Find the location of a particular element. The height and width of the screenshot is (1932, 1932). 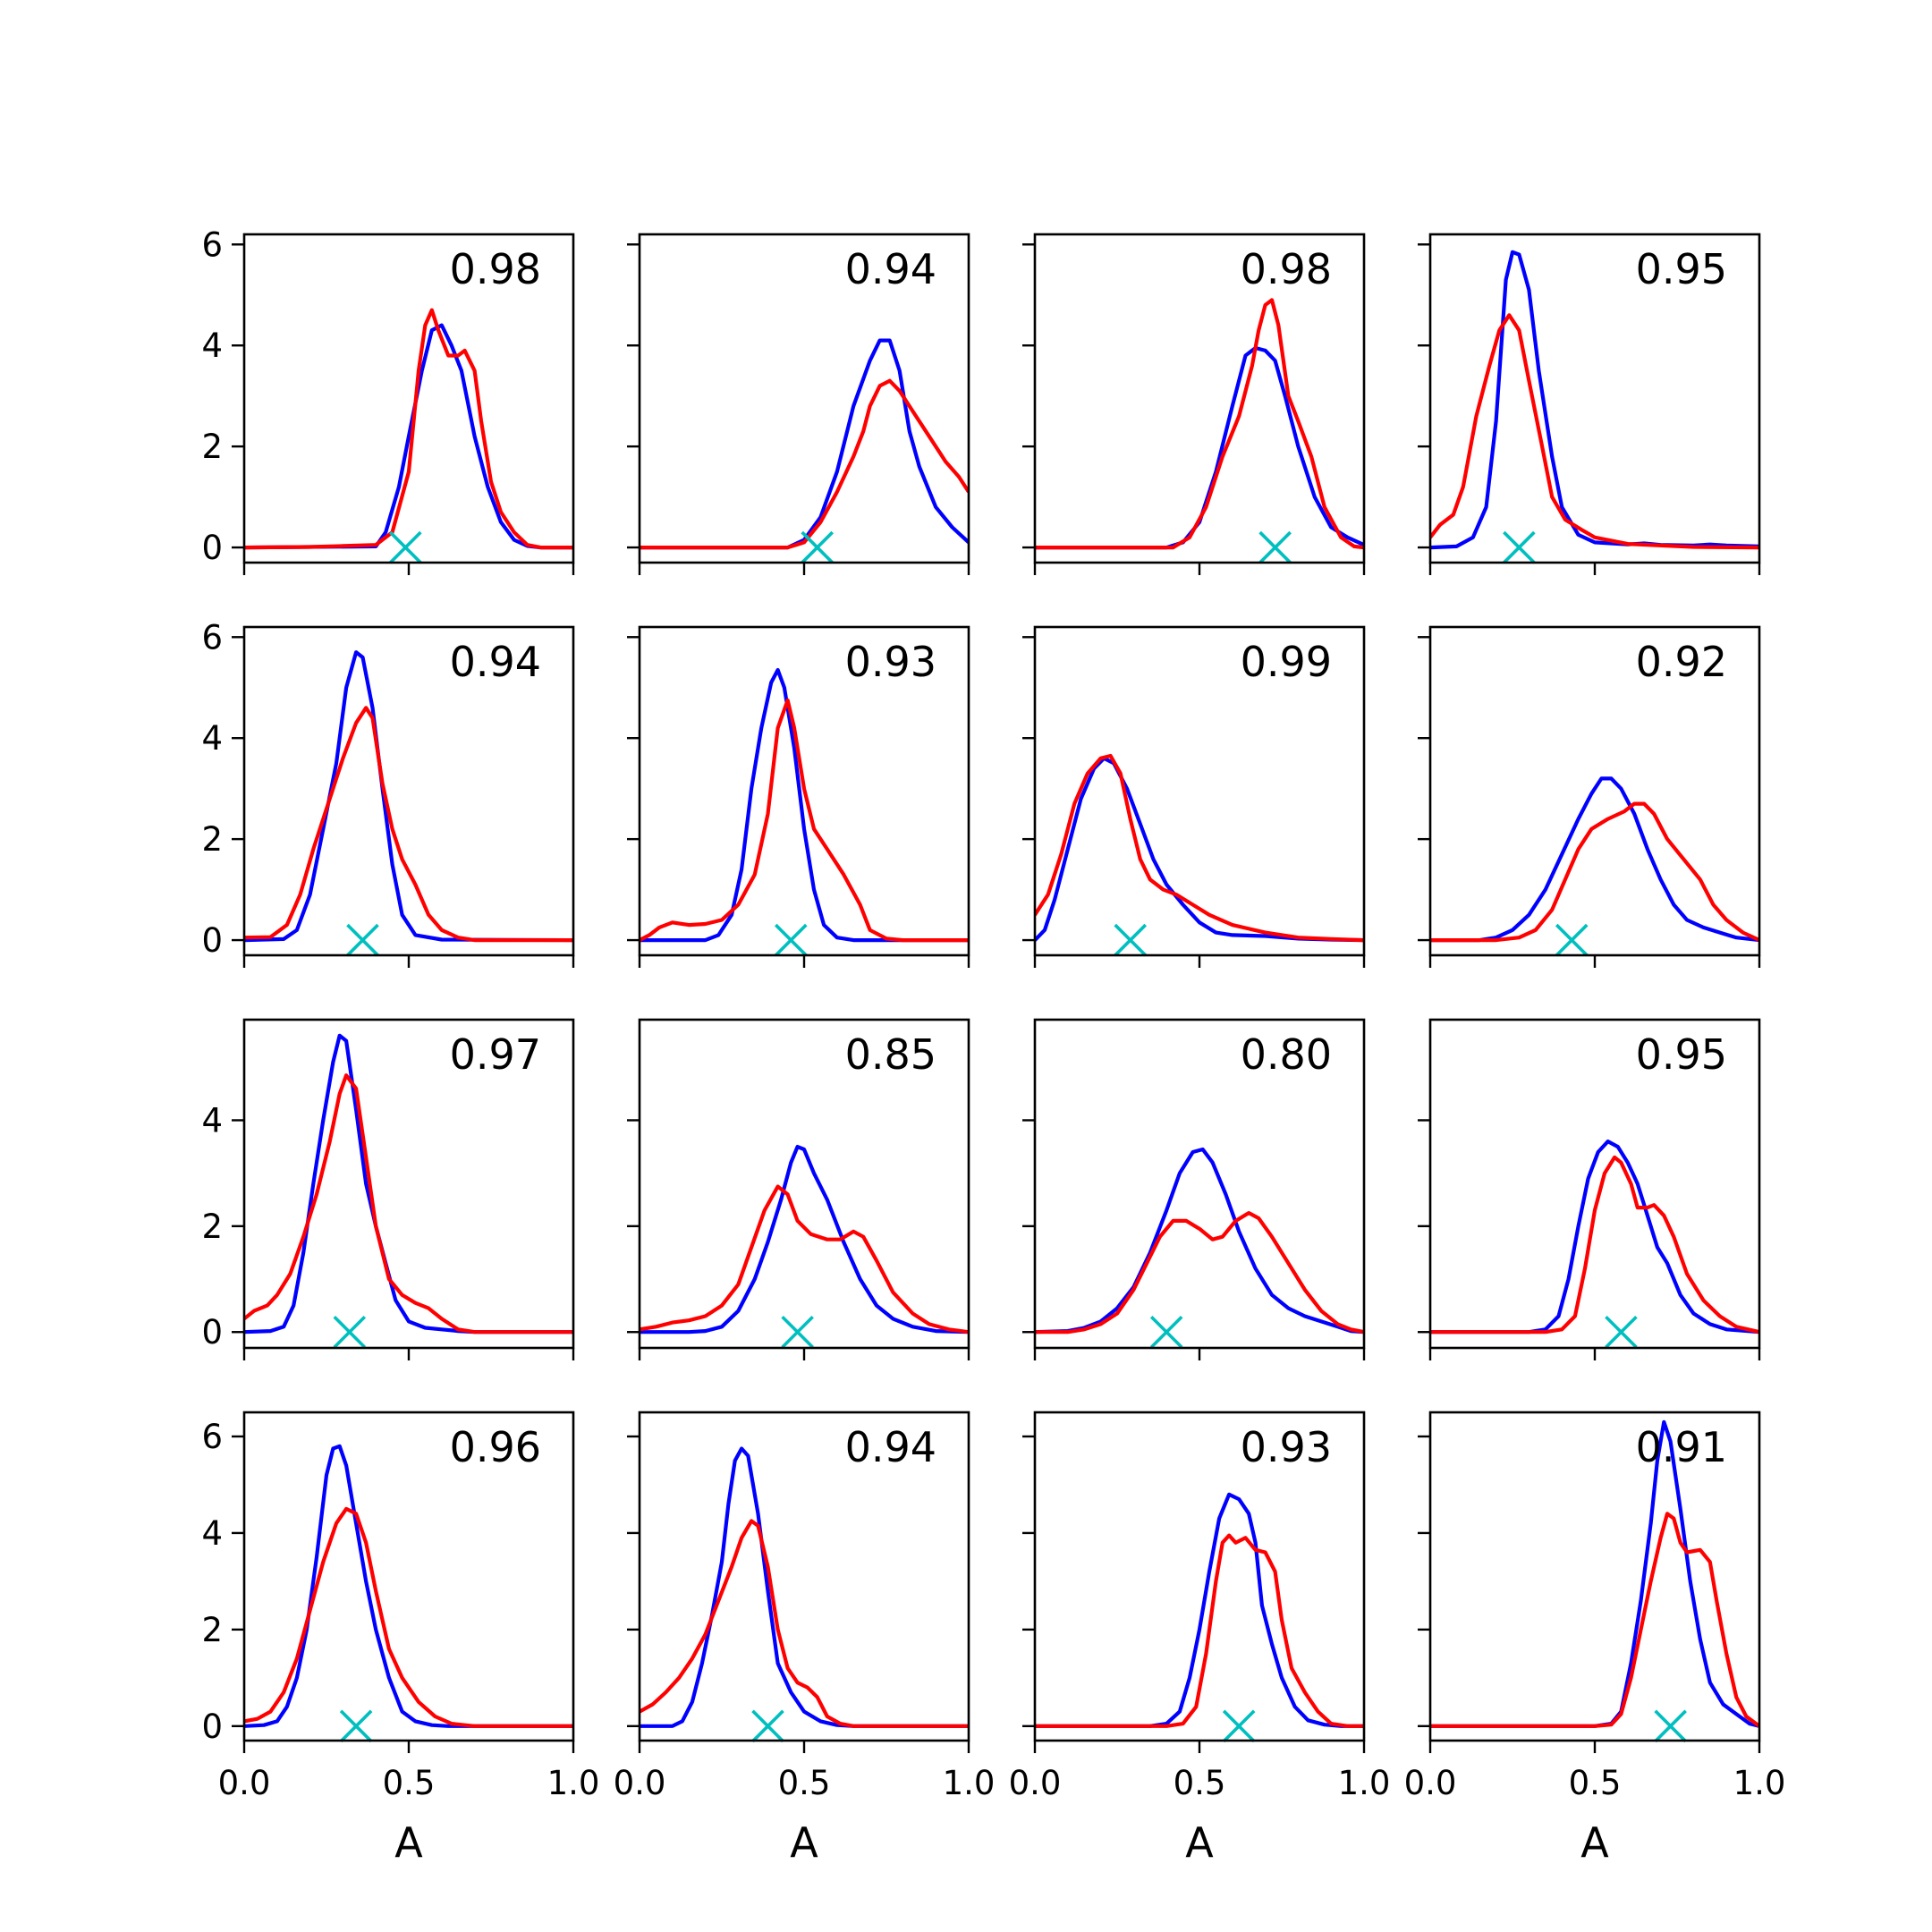

panel-16: 0.91 0.0 0.5 1.0 A is located at coordinates (1595, 1639).